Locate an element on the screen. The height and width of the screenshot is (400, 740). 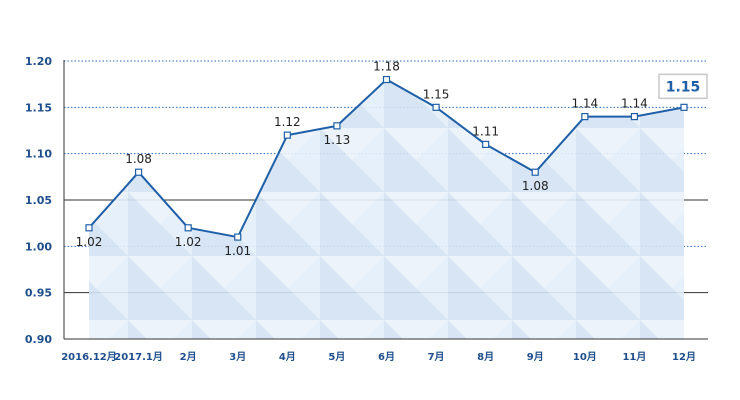
x-tick-label: 2月 is located at coordinates (188, 357).